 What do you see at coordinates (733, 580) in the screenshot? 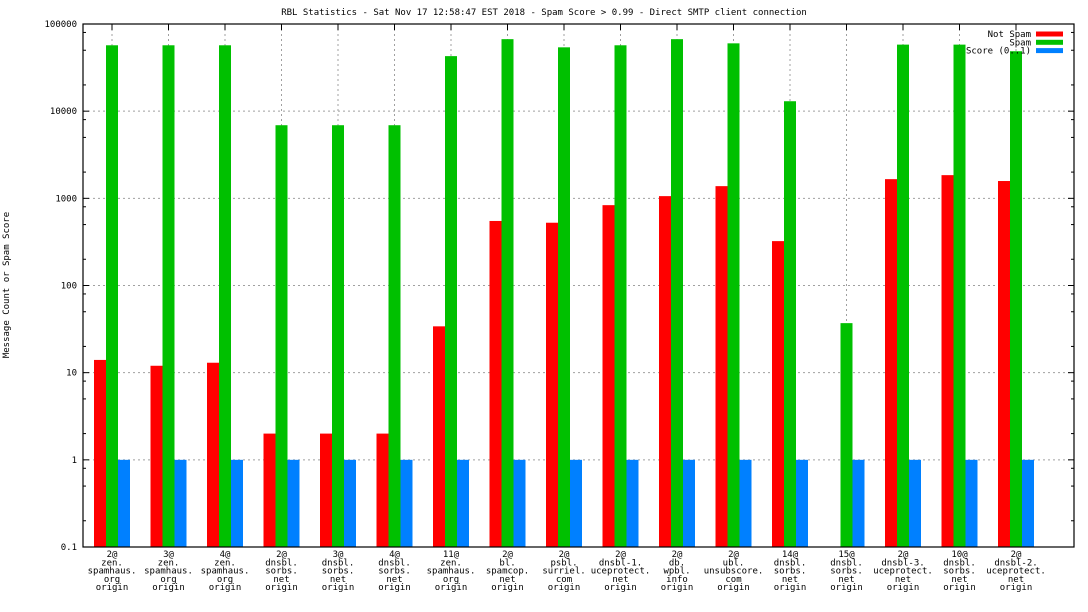
I see `x-tick-label-line: com` at bounding box center [733, 580].